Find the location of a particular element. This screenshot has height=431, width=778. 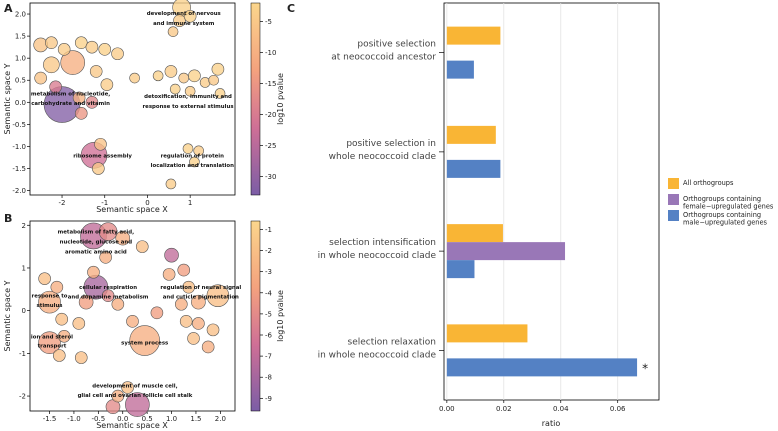

panel-a-colorbar-tick-label: -10 is located at coordinates (270, 53).